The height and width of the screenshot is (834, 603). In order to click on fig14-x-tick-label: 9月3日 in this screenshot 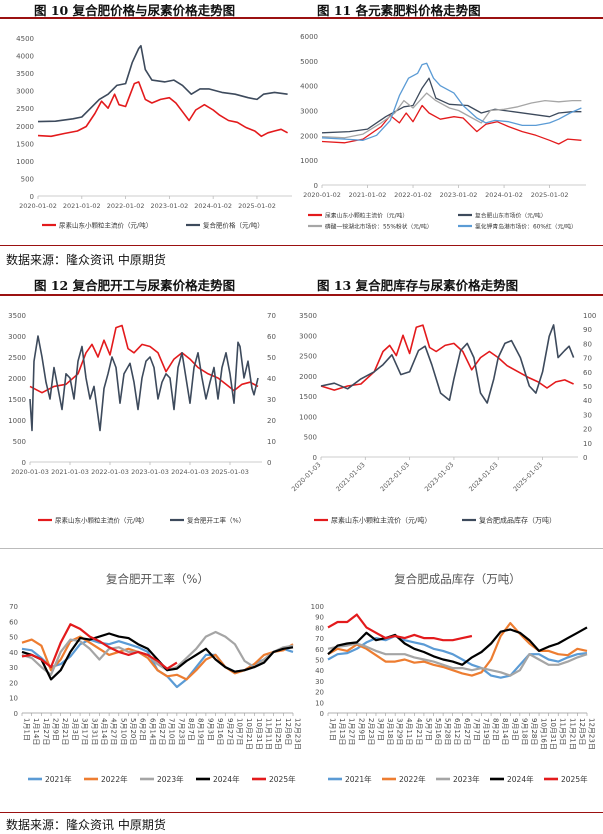, I will do `click(210, 729)`.